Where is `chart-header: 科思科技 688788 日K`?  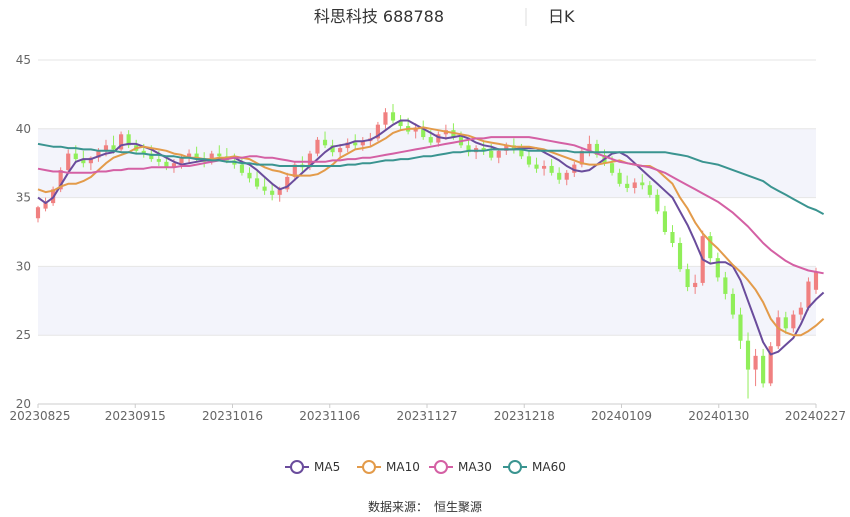 chart-header: 科思科技 688788 日K is located at coordinates (444, 16).